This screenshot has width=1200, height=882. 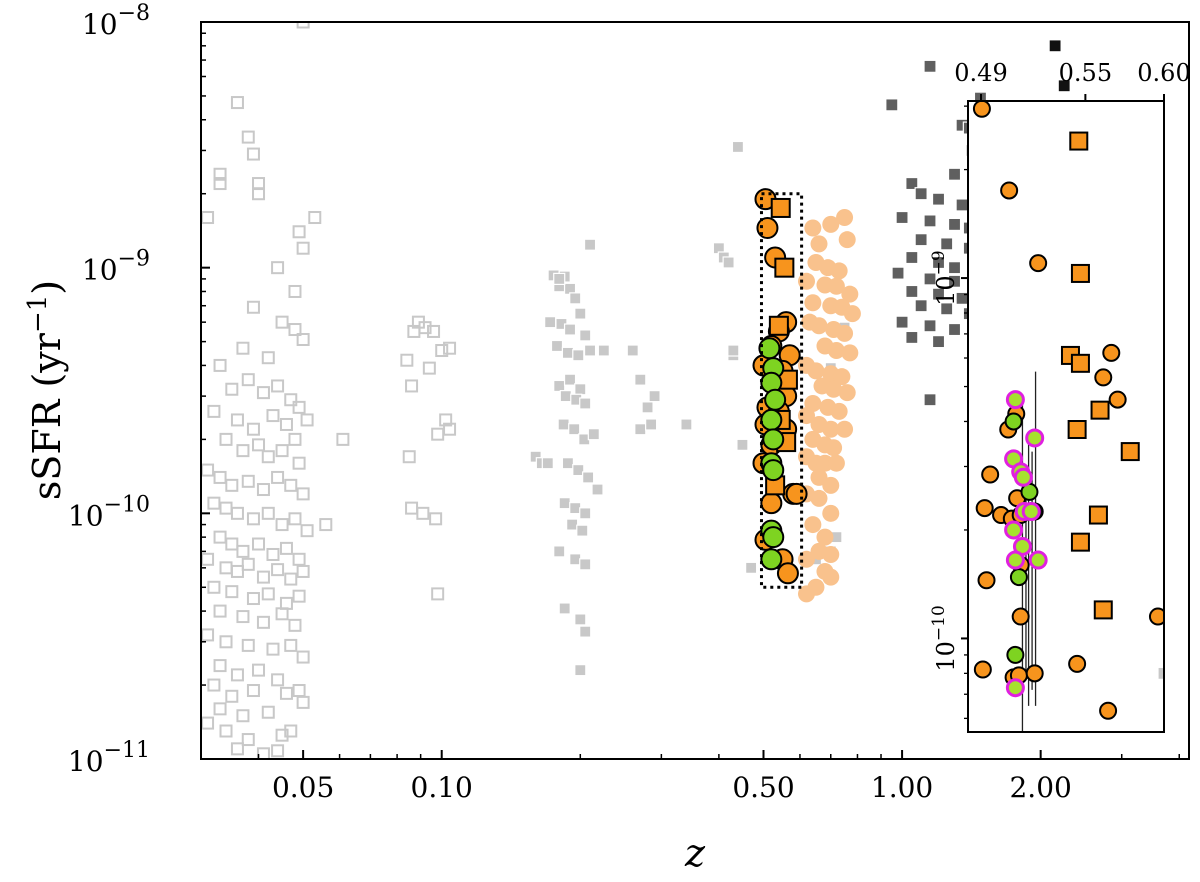 What do you see at coordinates (442, 787) in the screenshot?
I see `x-tick-label: 0.10` at bounding box center [442, 787].